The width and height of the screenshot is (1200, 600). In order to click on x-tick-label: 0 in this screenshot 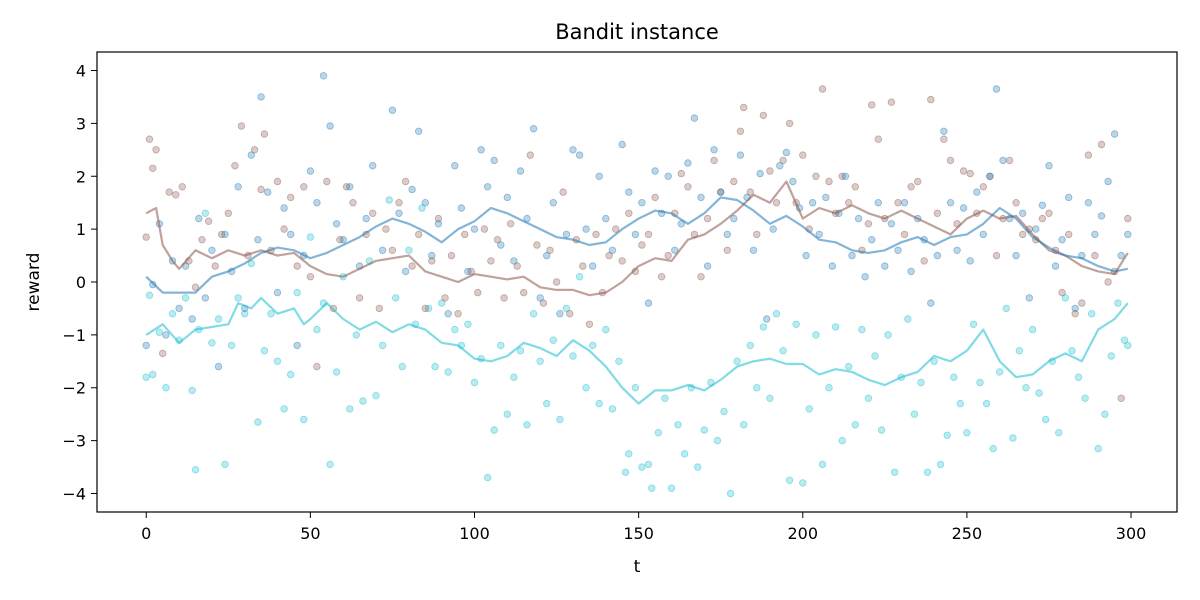, I will do `click(146, 533)`.